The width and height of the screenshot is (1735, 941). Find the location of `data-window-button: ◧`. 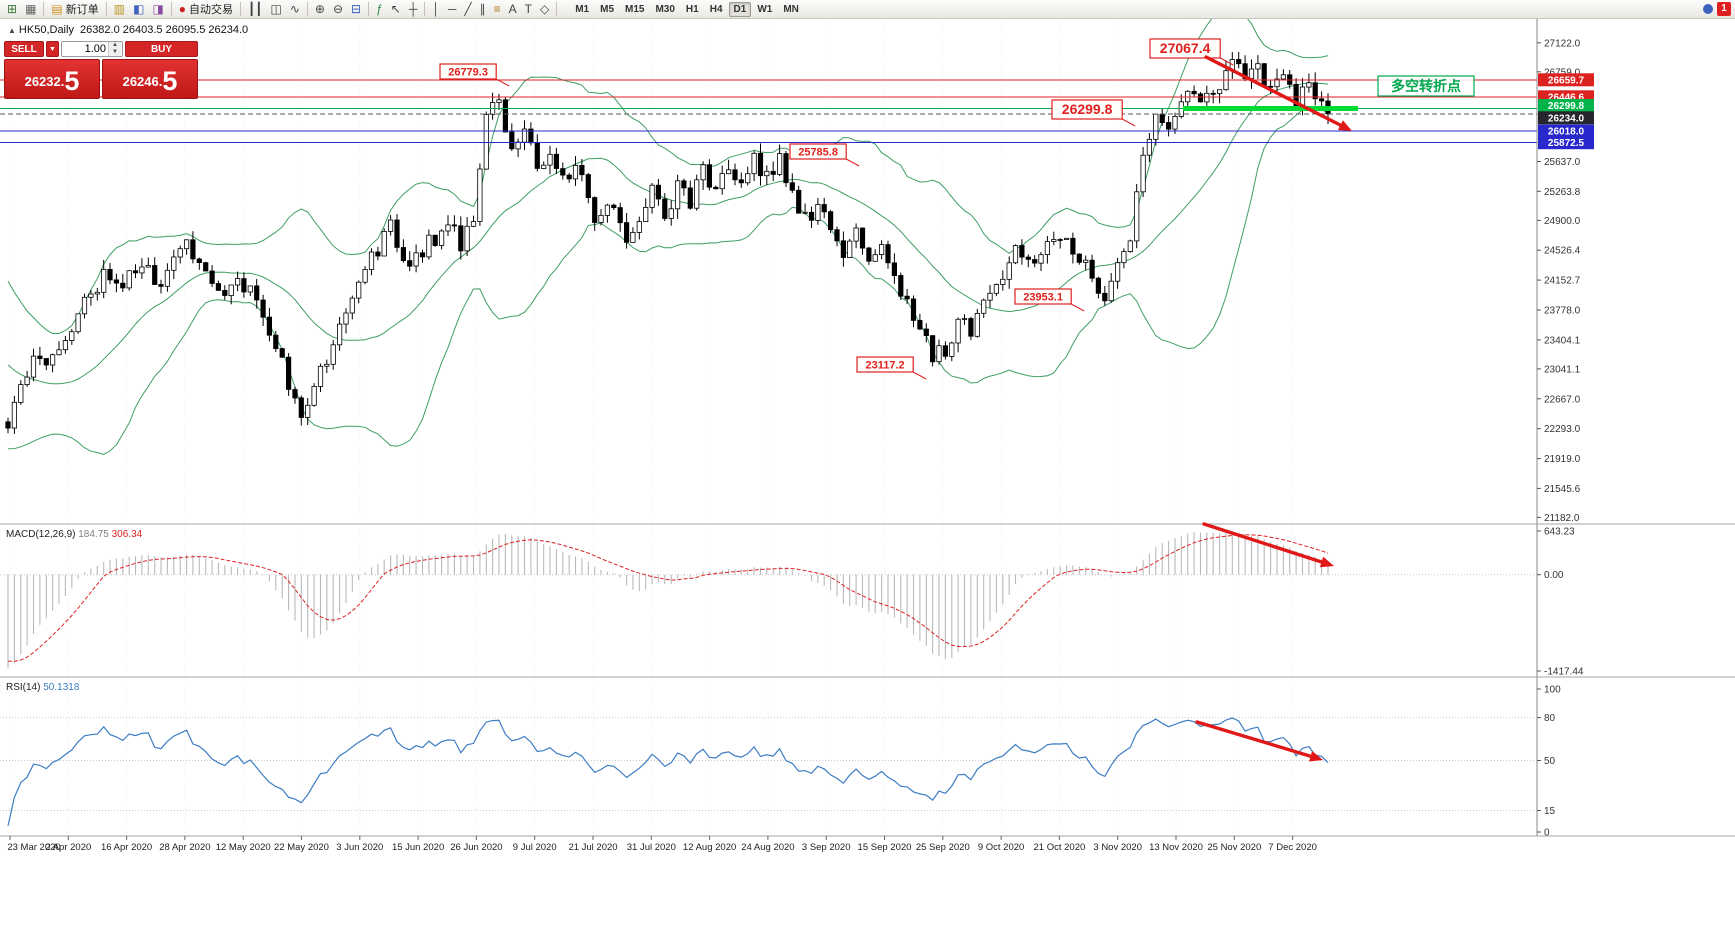

data-window-button: ◧ is located at coordinates (138, 9).